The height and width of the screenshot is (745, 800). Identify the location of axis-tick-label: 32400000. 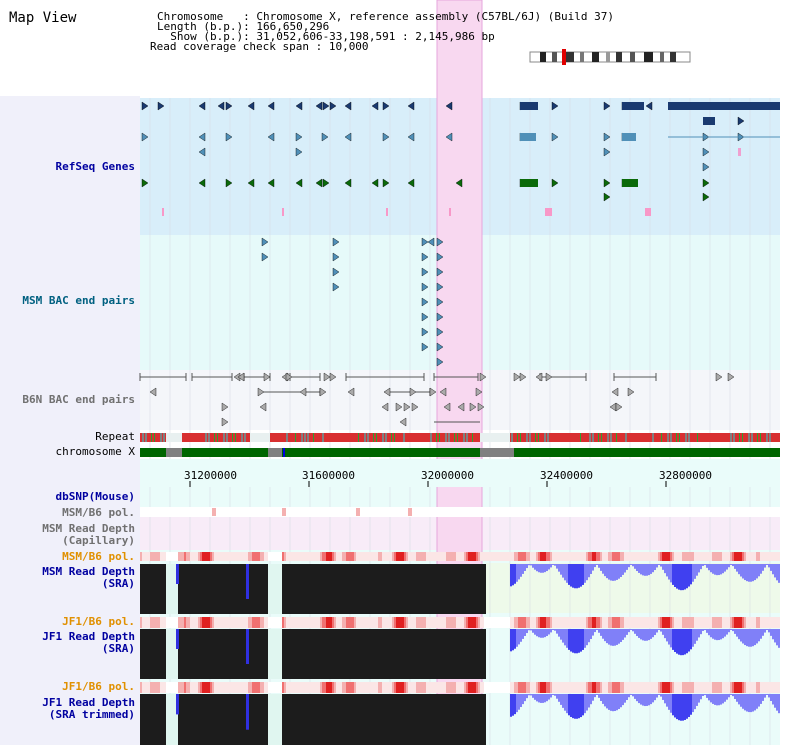
(566, 475).